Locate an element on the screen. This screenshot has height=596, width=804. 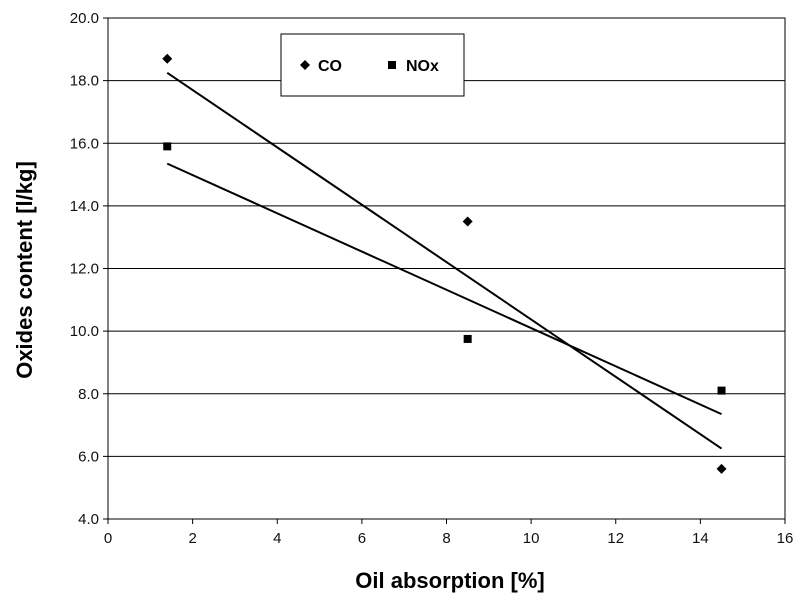
y-tick-label: 18.0 is located at coordinates (84, 81).